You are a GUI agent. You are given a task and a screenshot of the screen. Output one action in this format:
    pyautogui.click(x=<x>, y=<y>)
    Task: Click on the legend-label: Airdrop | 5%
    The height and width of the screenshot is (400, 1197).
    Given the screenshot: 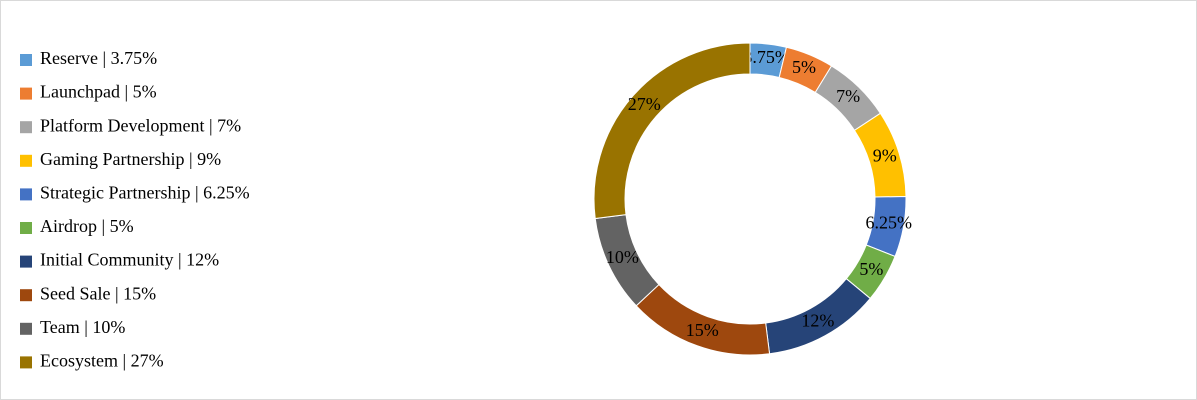 What is the action you would take?
    pyautogui.click(x=87, y=226)
    